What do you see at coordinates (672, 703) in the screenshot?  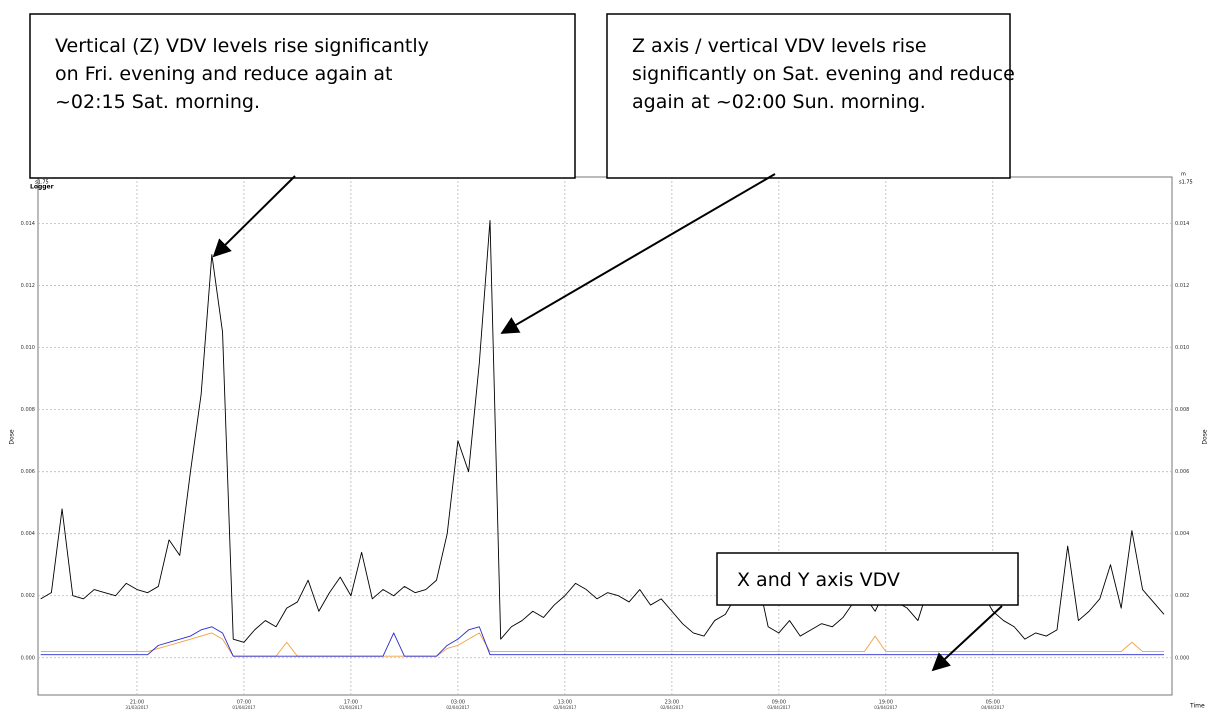 I see `x-tick-label: 23:00` at bounding box center [672, 703].